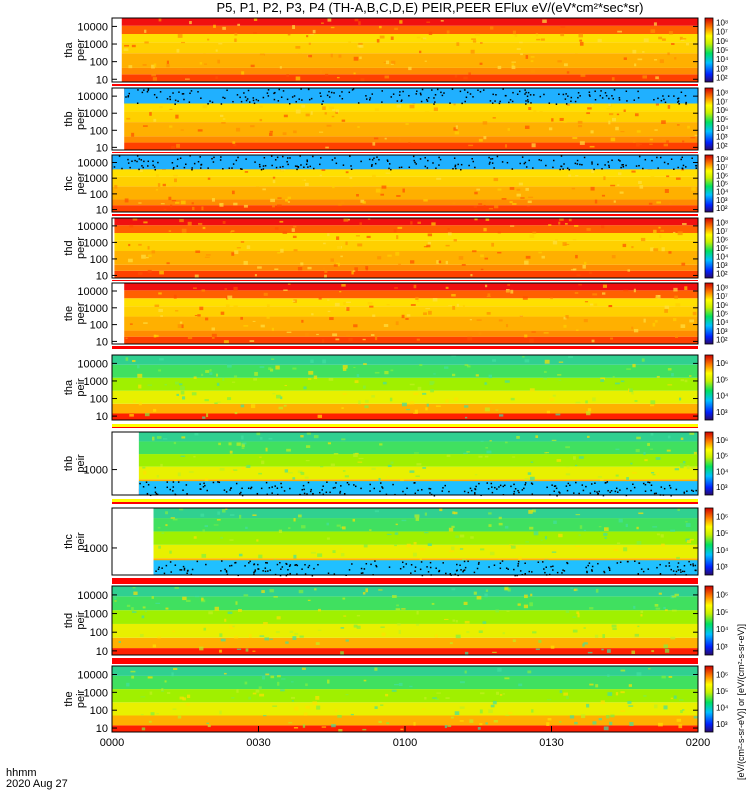 The image size is (750, 800). I want to click on y-label-probe: thb, so click(69, 118).